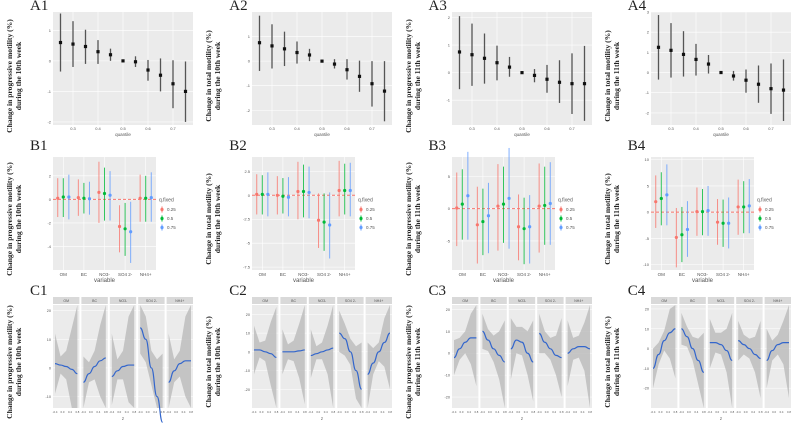 This screenshot has height=426, width=797. What do you see at coordinates (544, 274) in the screenshot?
I see `x-tick-label: NH4+` at bounding box center [544, 274].